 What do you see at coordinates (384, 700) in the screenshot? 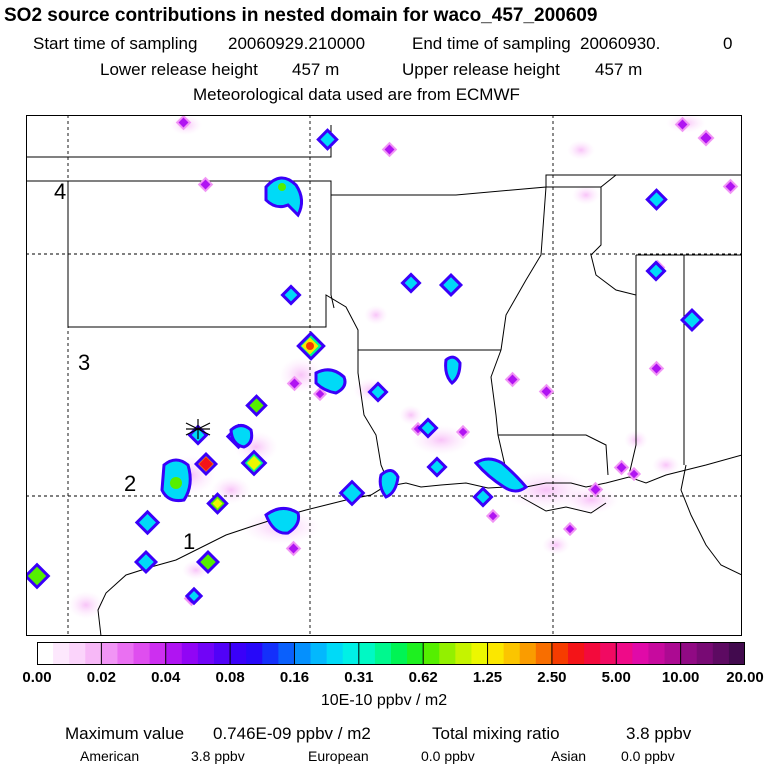
I see `colorbar-units: 10E-10 ppbv / m2` at bounding box center [384, 700].